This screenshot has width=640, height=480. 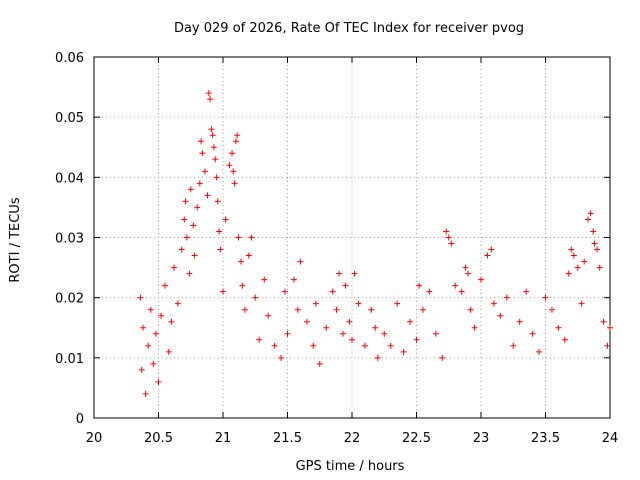 I want to click on x-tick-label: 23.5, so click(x=545, y=438).